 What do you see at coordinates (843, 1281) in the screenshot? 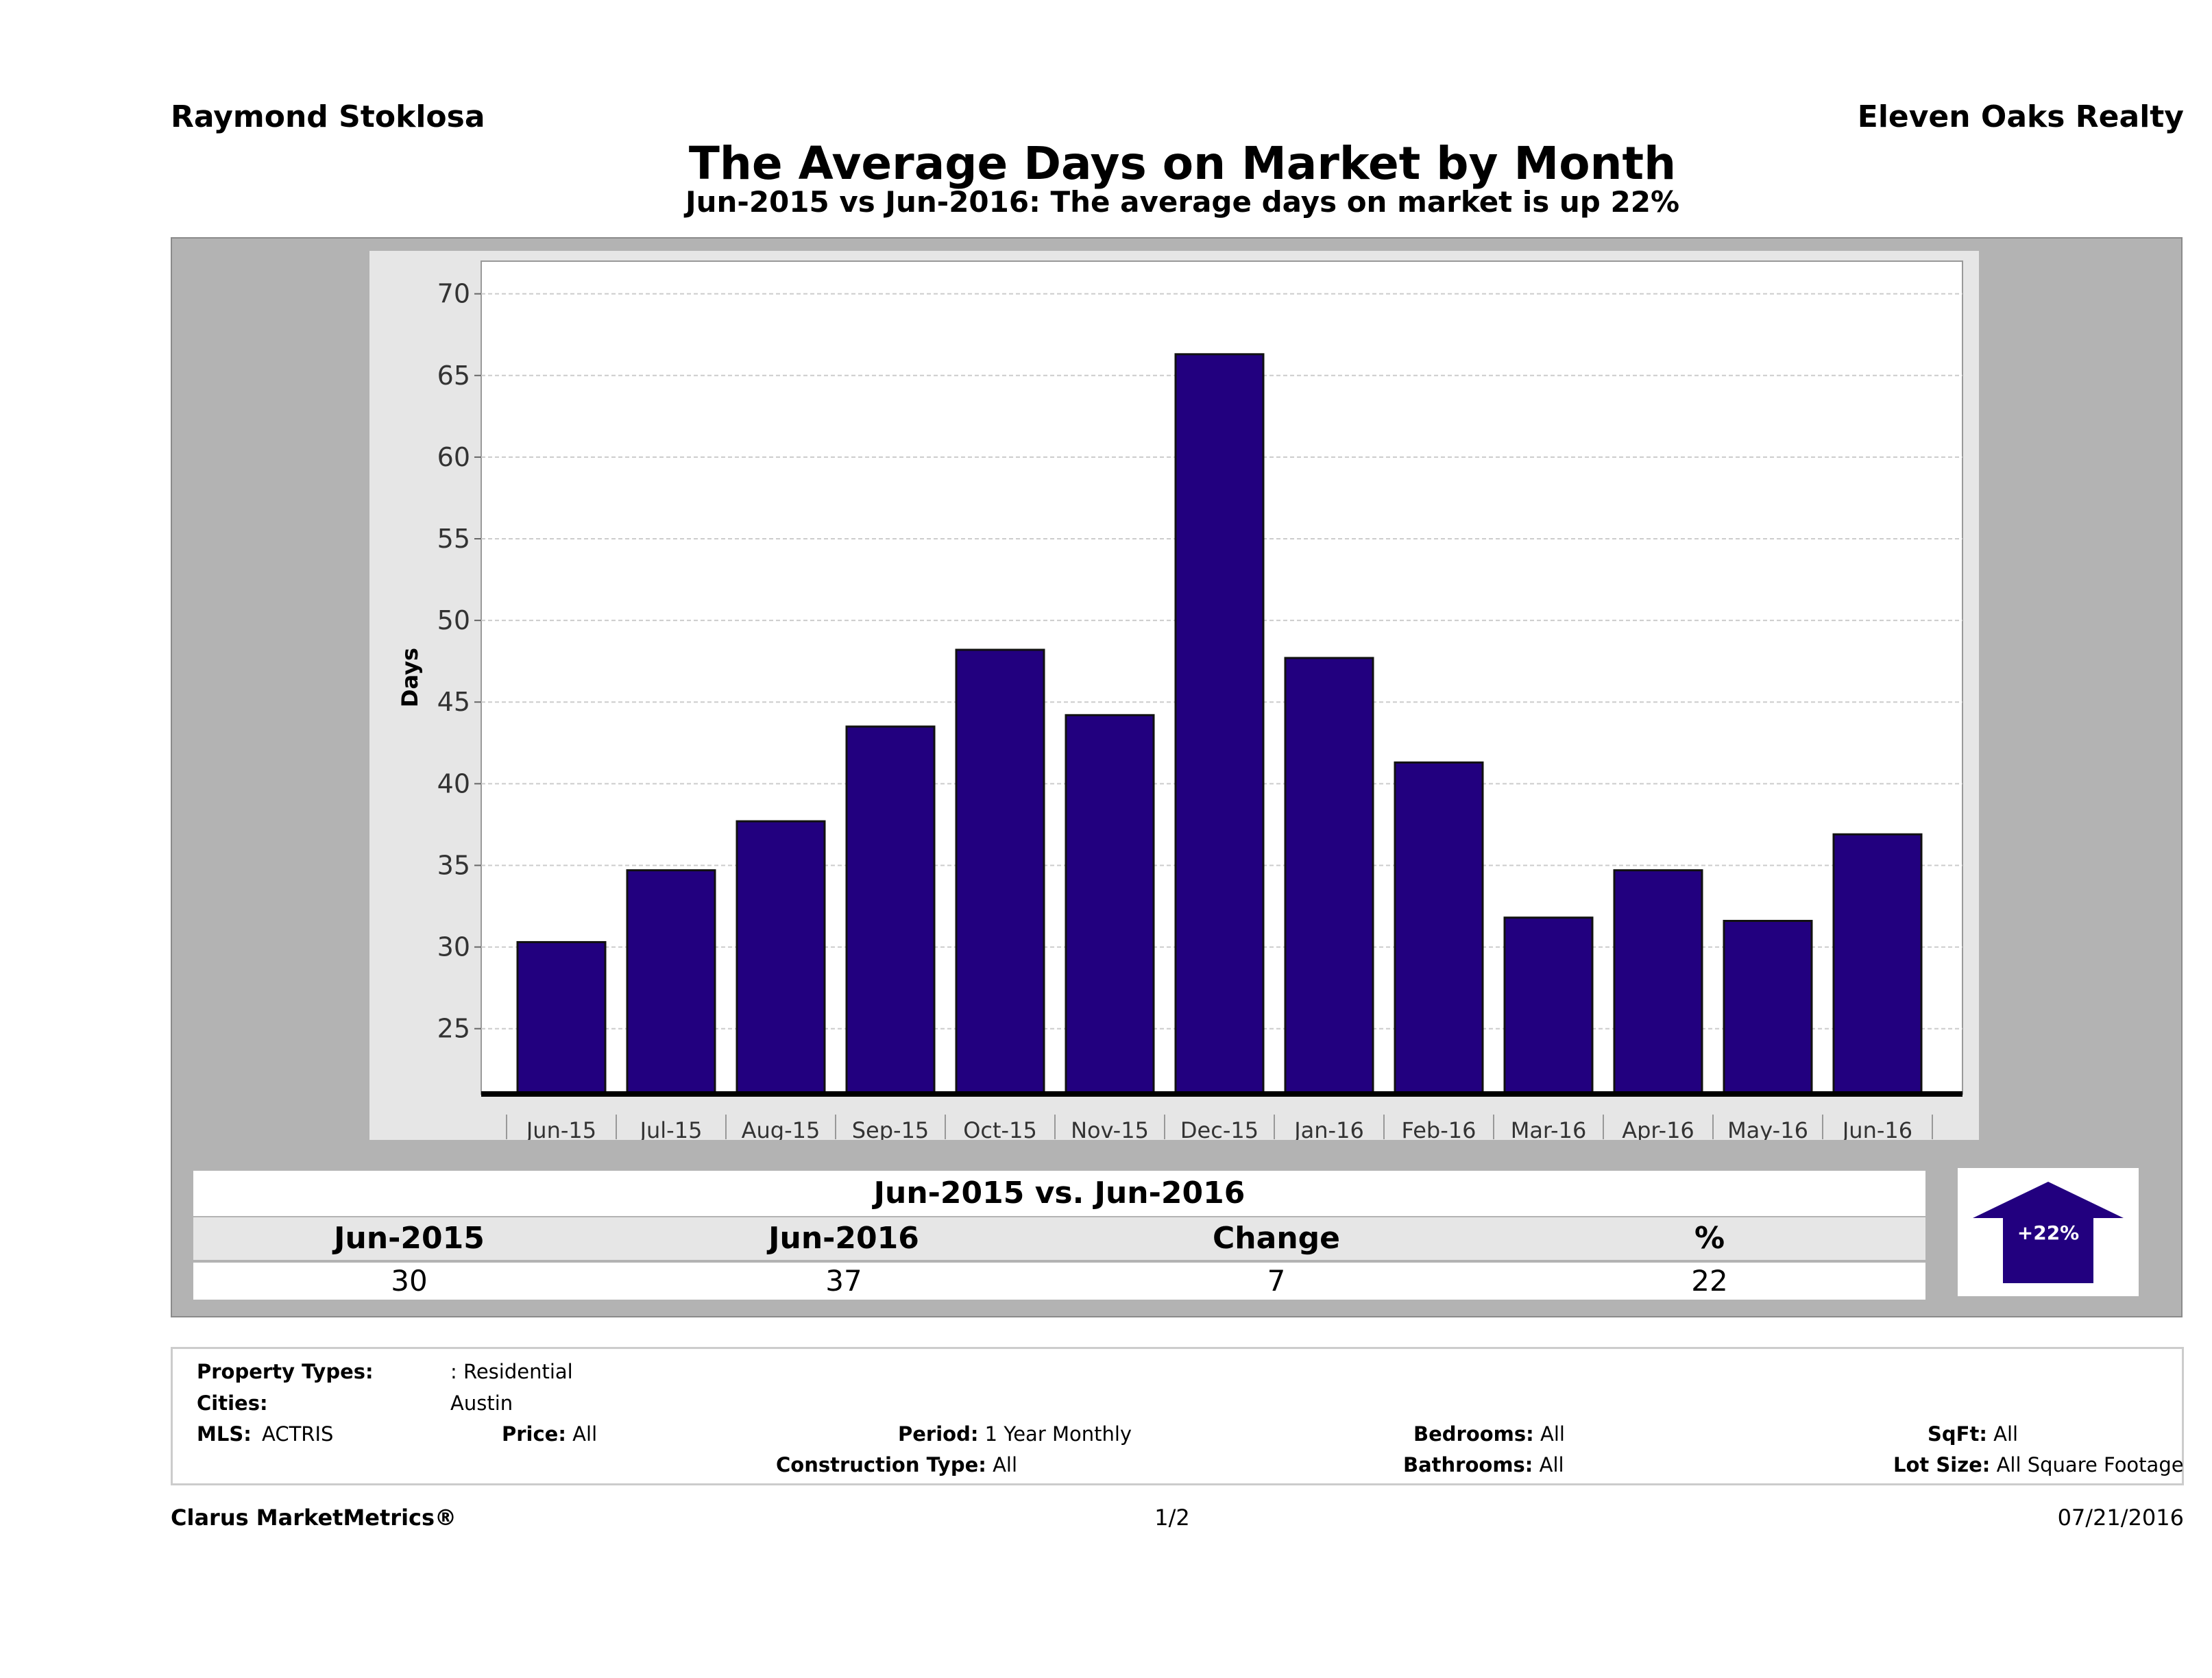
I see `value-cell: 37` at bounding box center [843, 1281].